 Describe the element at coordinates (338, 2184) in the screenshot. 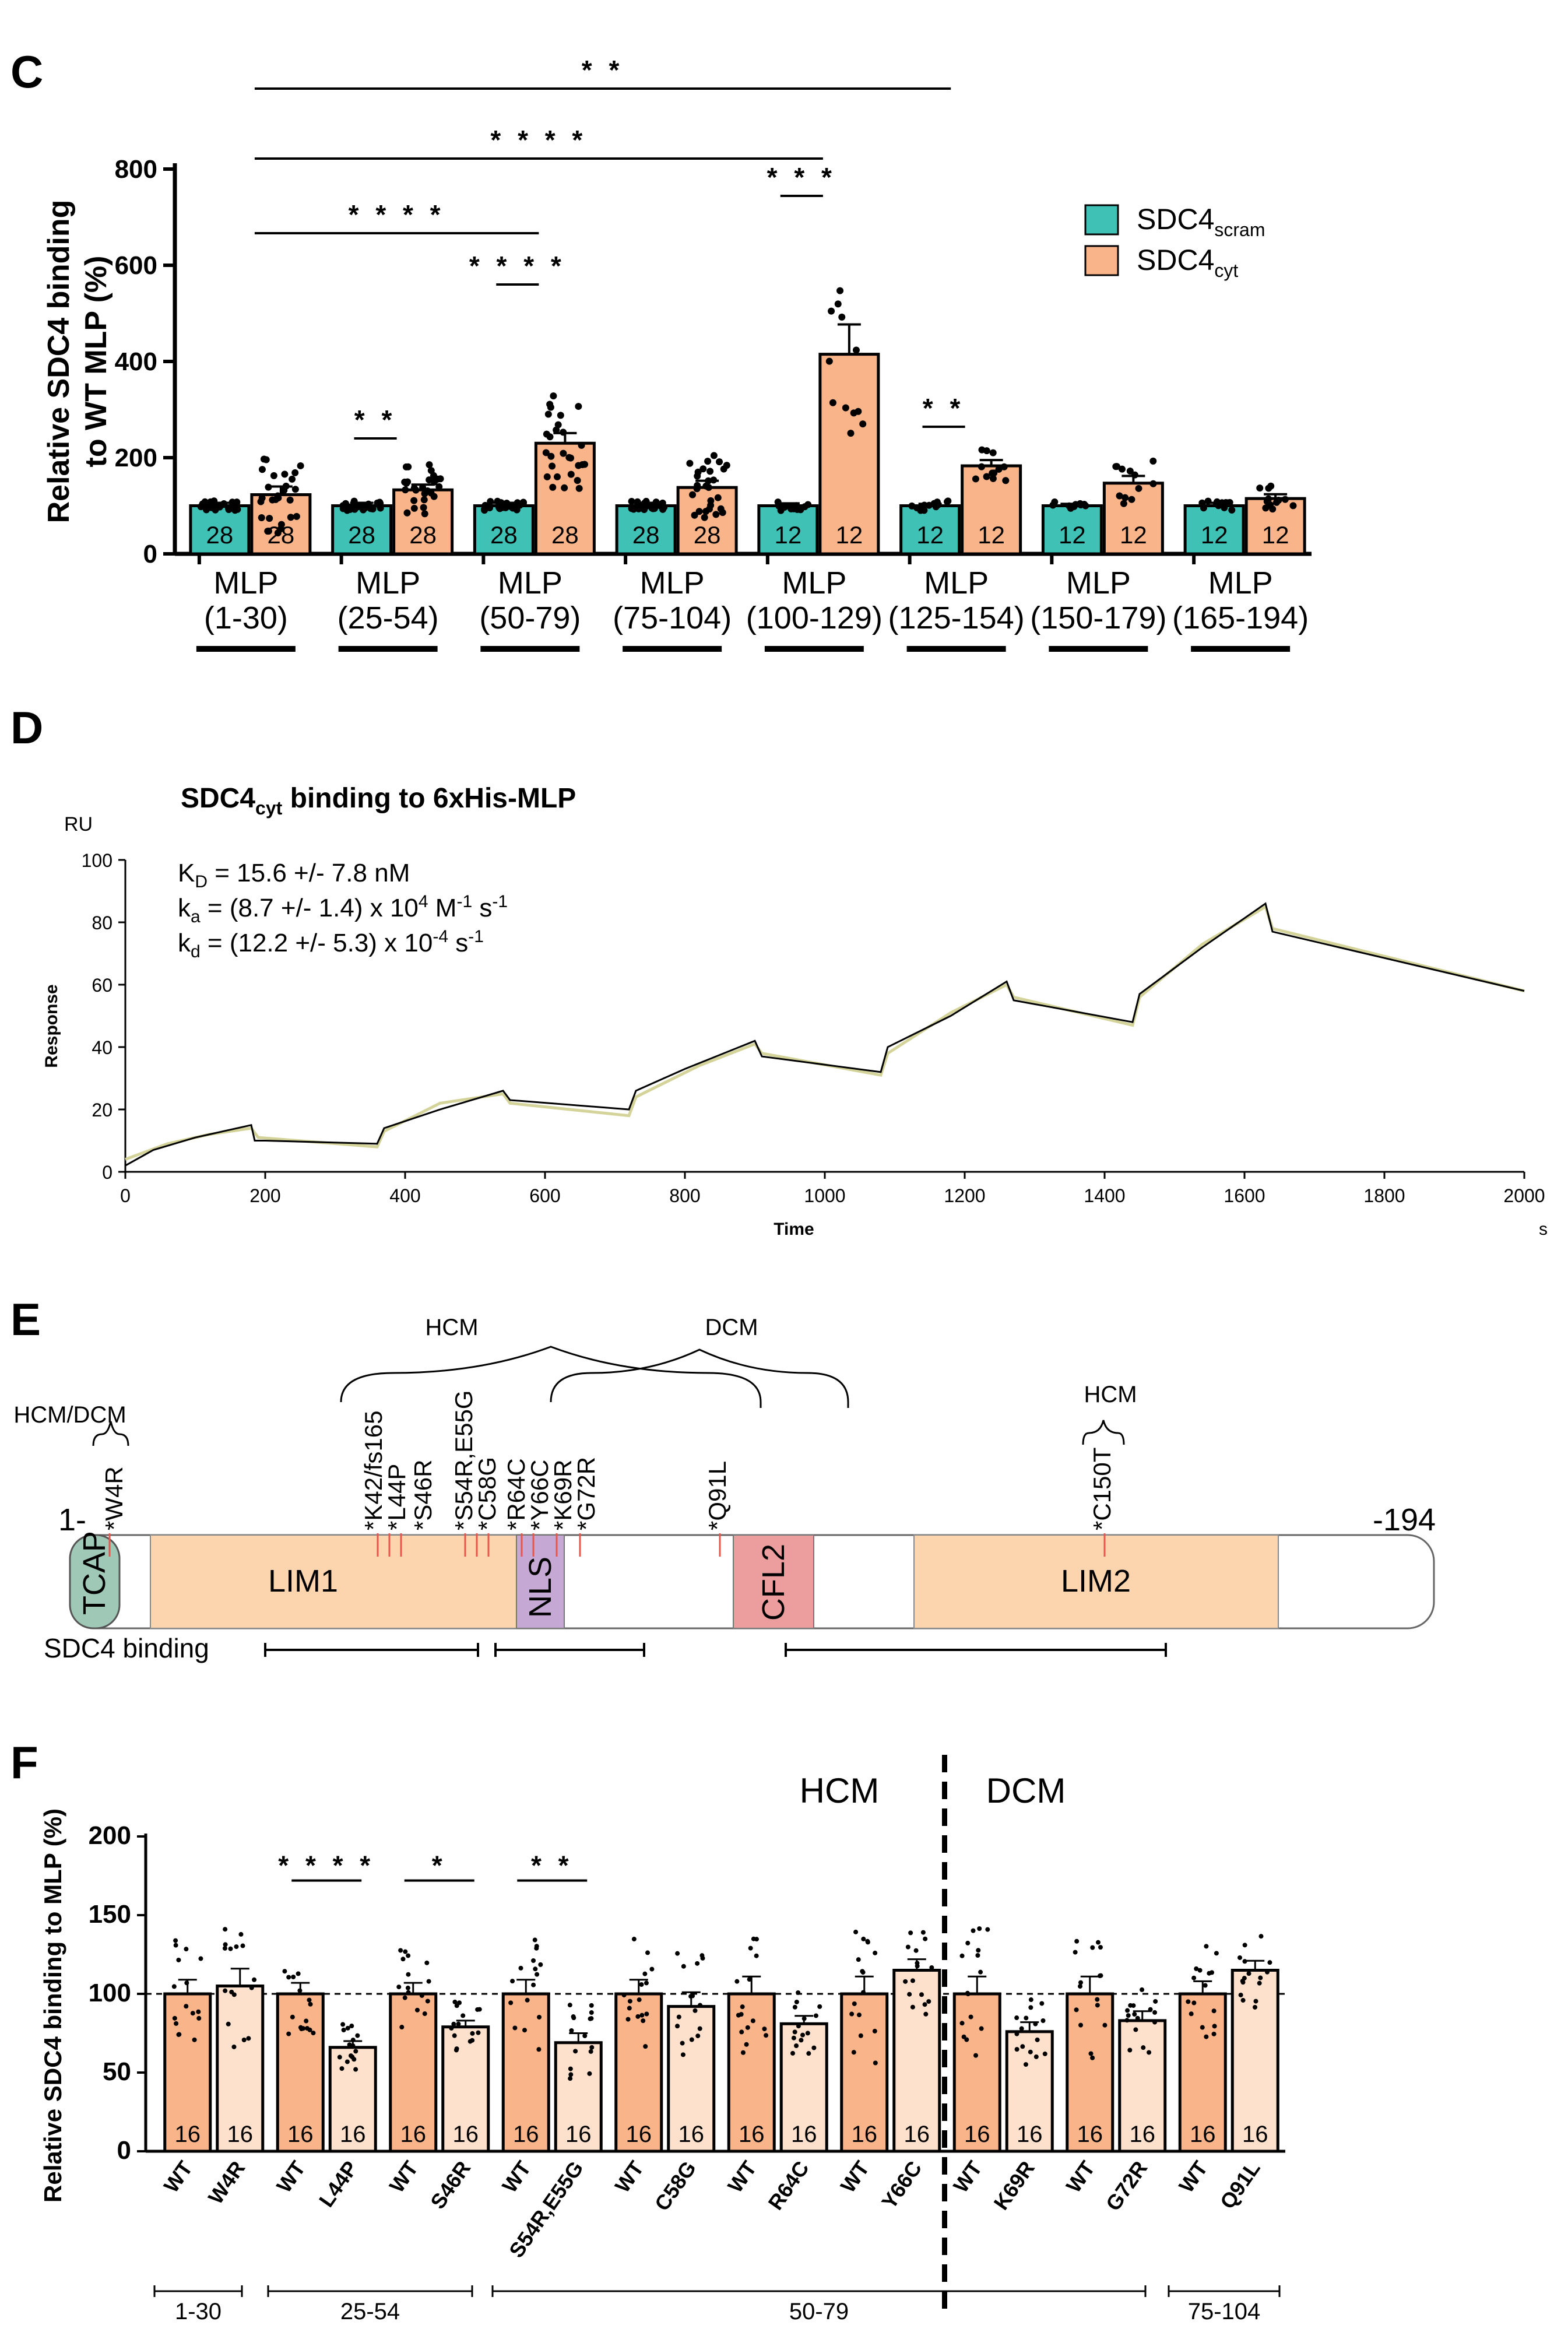

I see `f-cat-label: L44P` at that location.